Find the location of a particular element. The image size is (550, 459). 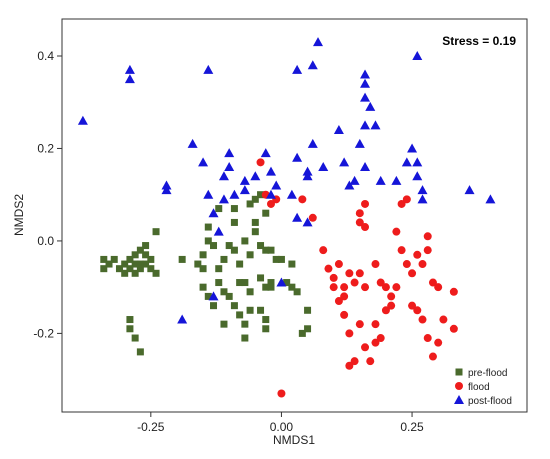

legend-label-post-flood: post-flood is located at coordinates (490, 401).